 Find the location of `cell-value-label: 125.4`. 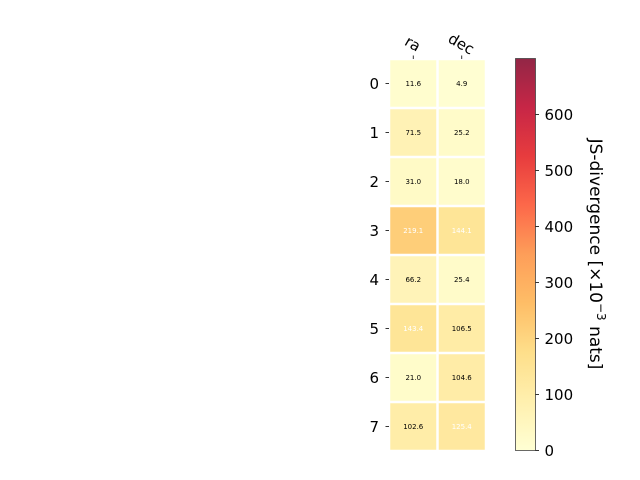

cell-value-label: 125.4 is located at coordinates (462, 427).